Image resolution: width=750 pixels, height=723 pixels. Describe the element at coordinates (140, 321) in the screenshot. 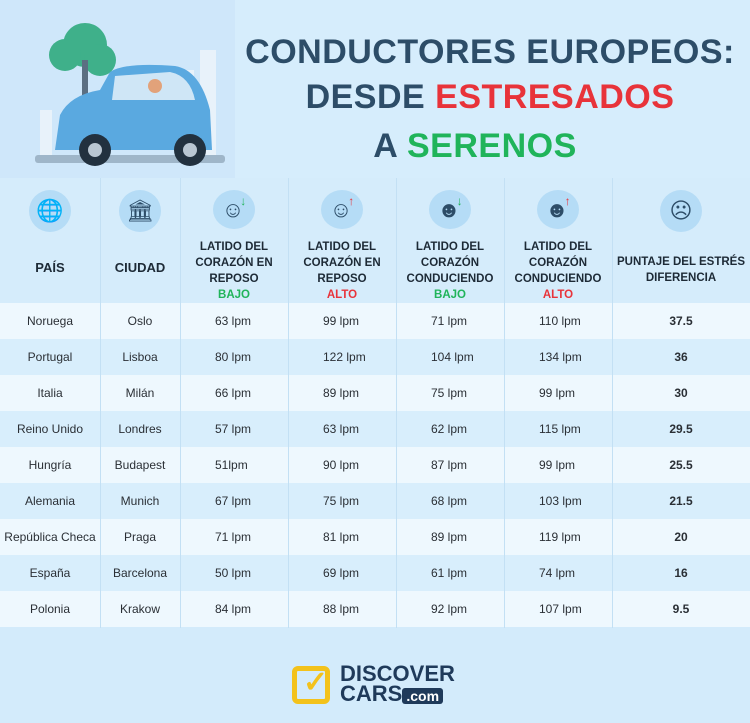

I see `table-cell: Oslo` at that location.